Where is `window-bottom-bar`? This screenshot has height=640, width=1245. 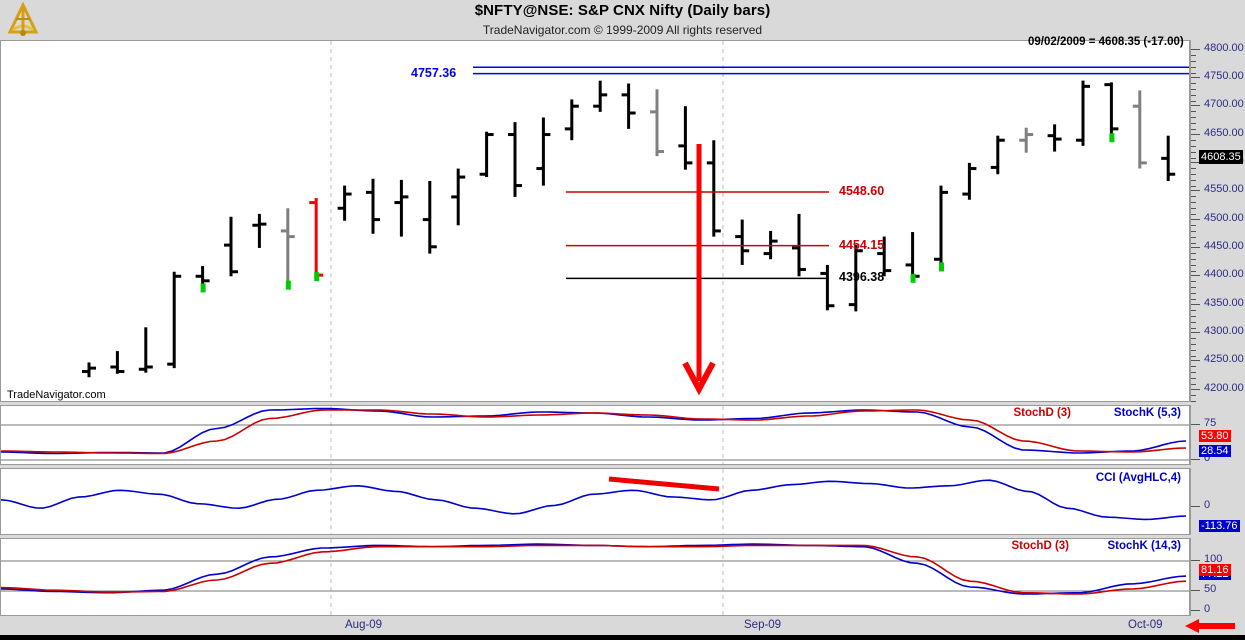
window-bottom-bar is located at coordinates (622, 637).